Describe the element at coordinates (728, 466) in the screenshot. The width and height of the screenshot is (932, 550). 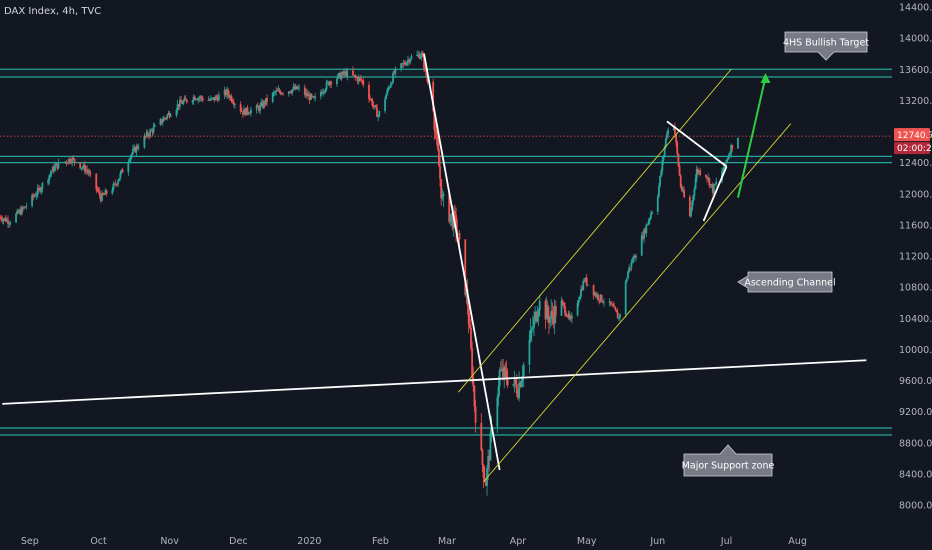
I see `callout-text: Major Support zone` at that location.